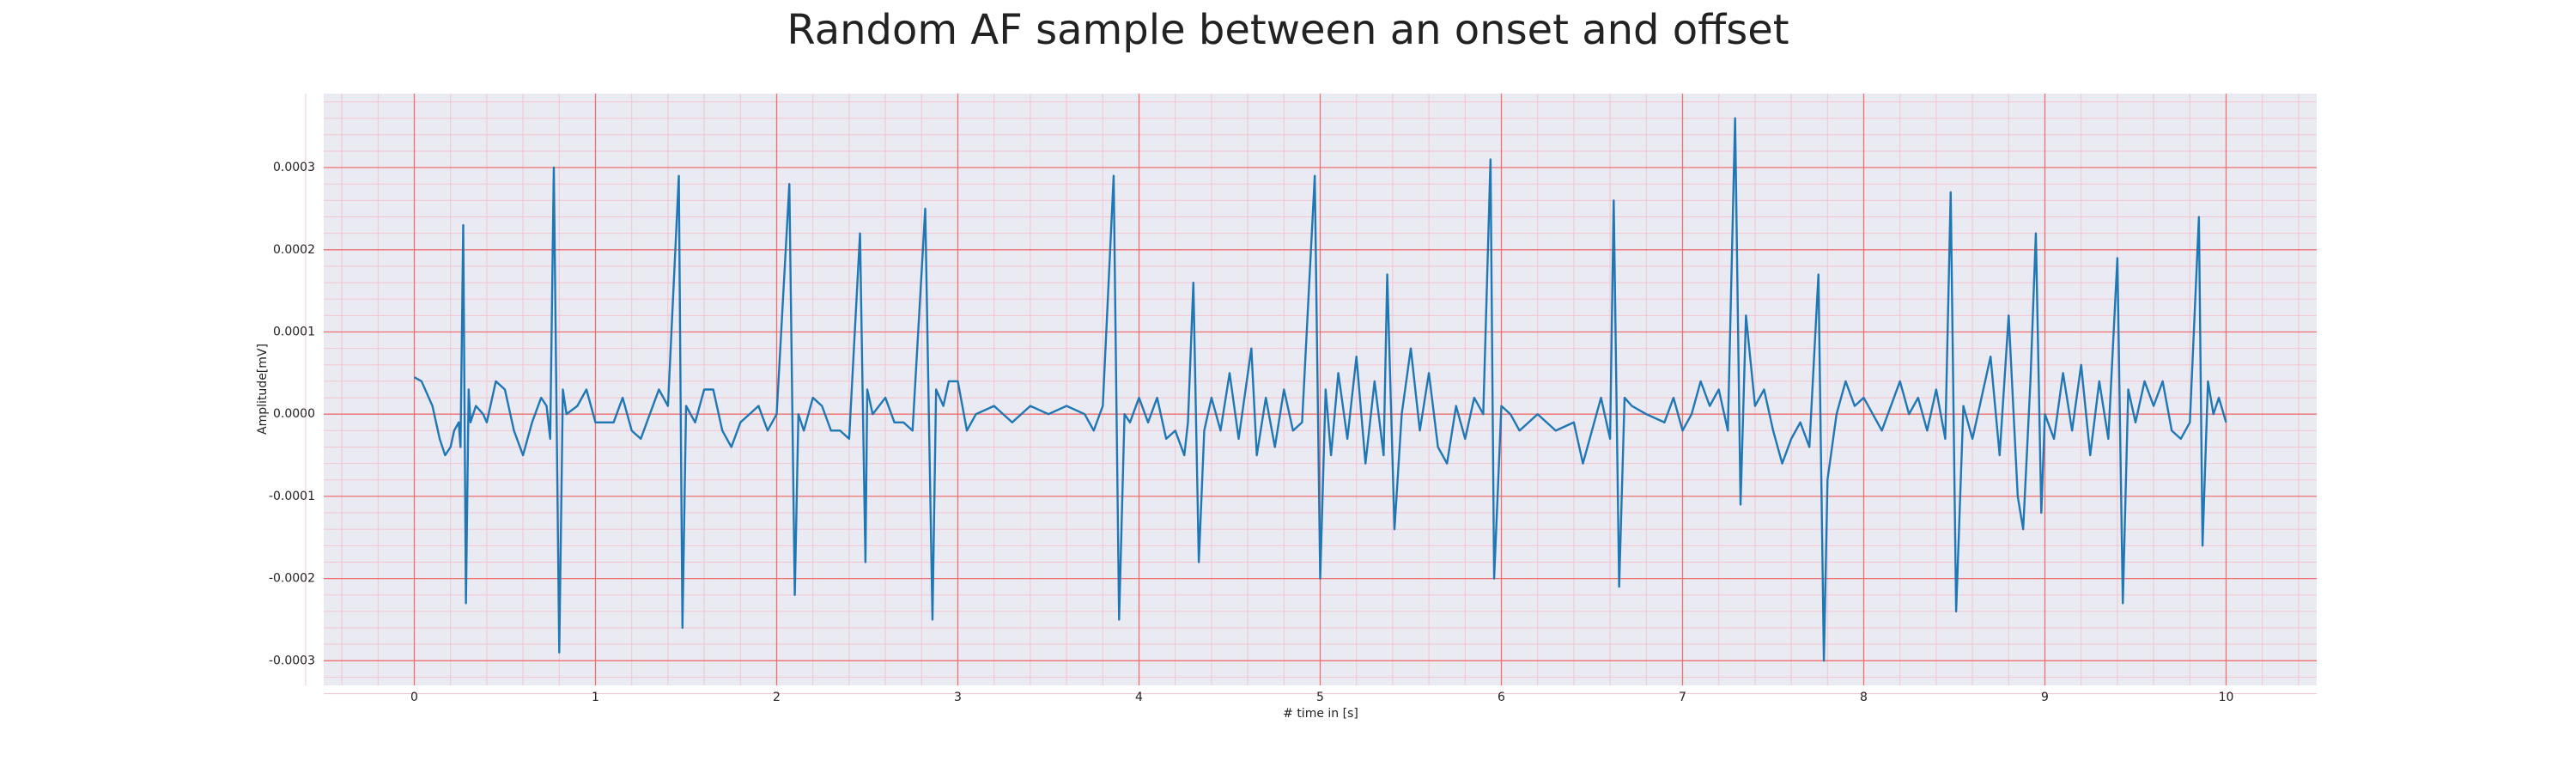 The height and width of the screenshot is (773, 2576). What do you see at coordinates (414, 697) in the screenshot?
I see `x-tick-label: 0` at bounding box center [414, 697].